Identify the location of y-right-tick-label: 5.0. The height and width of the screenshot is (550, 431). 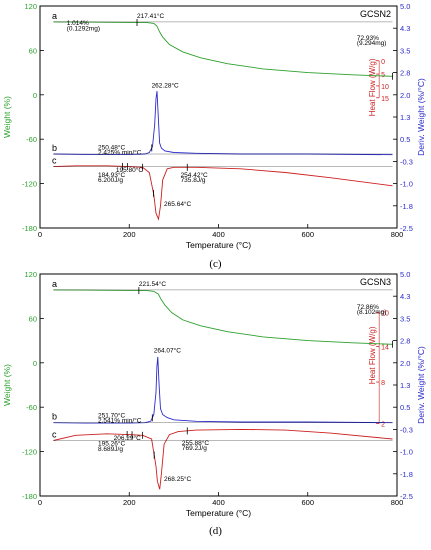
(405, 6).